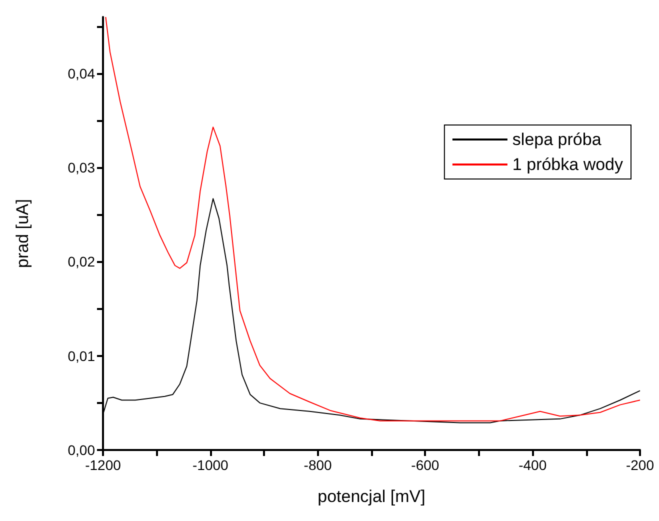 The image size is (659, 521). I want to click on x-tick-label: -800, so click(318, 465).